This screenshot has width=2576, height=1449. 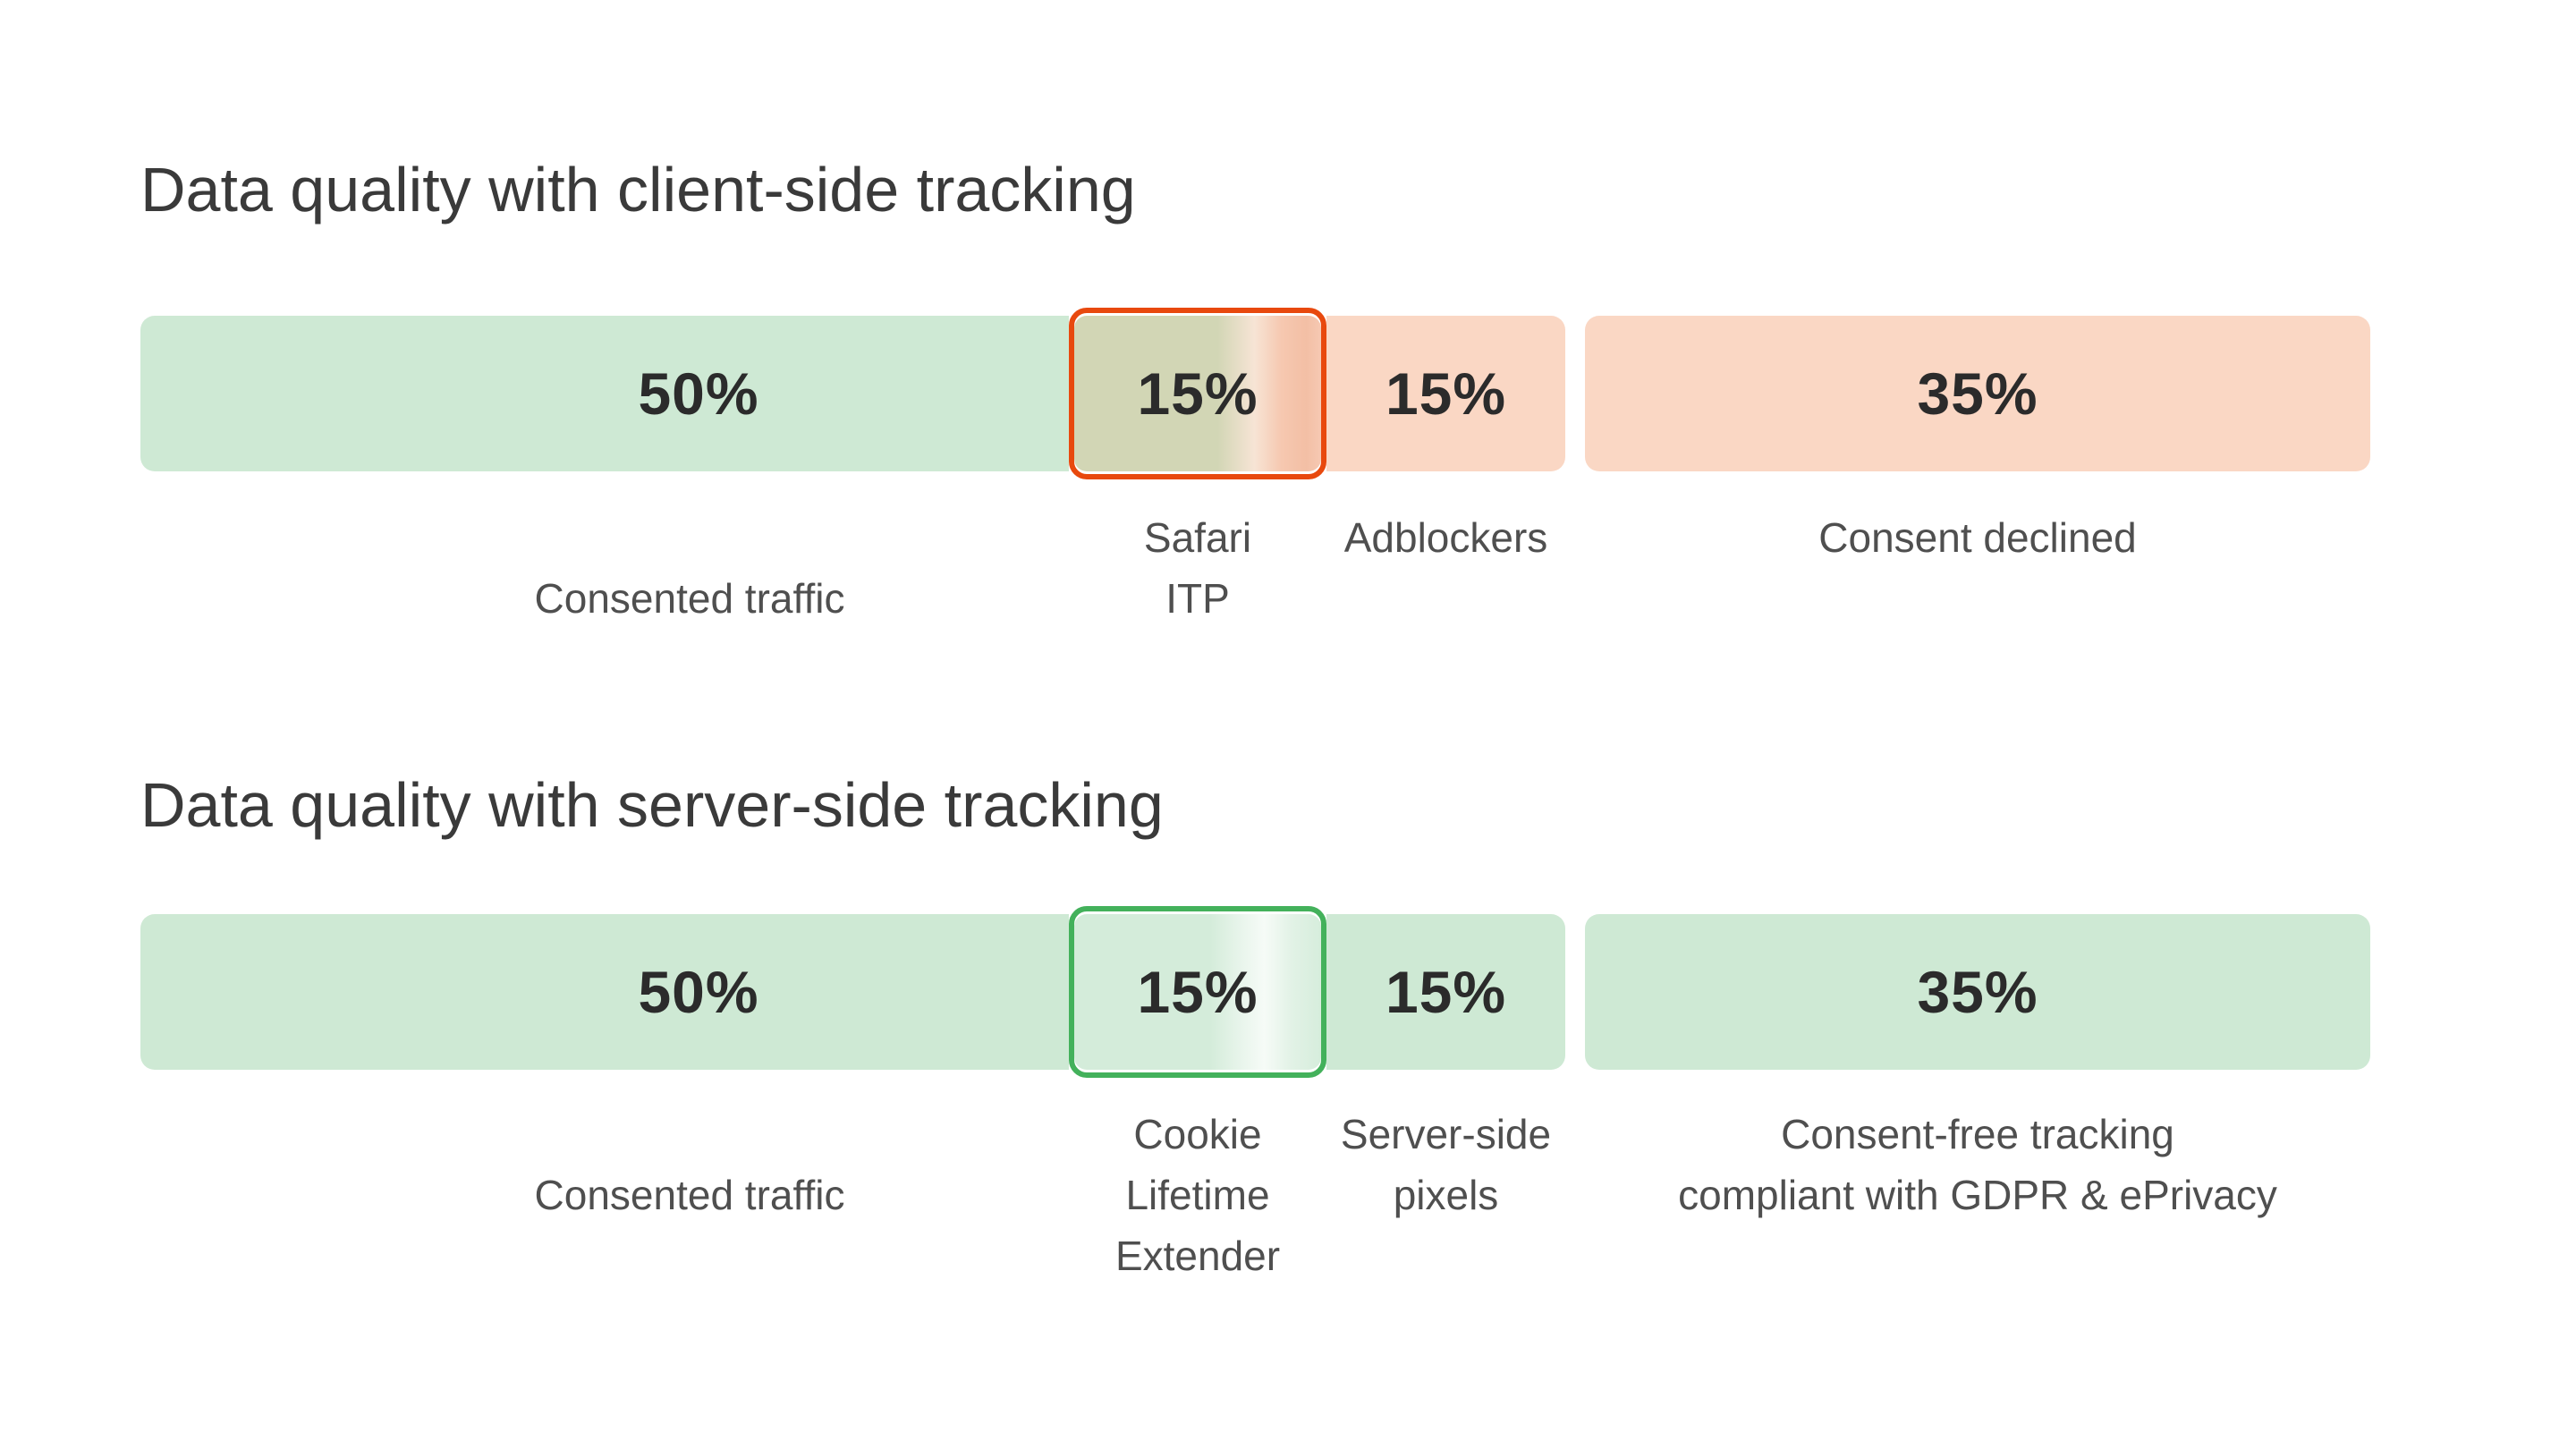 I want to click on segment-value-consented-traffic: 50%, so click(x=698, y=393).